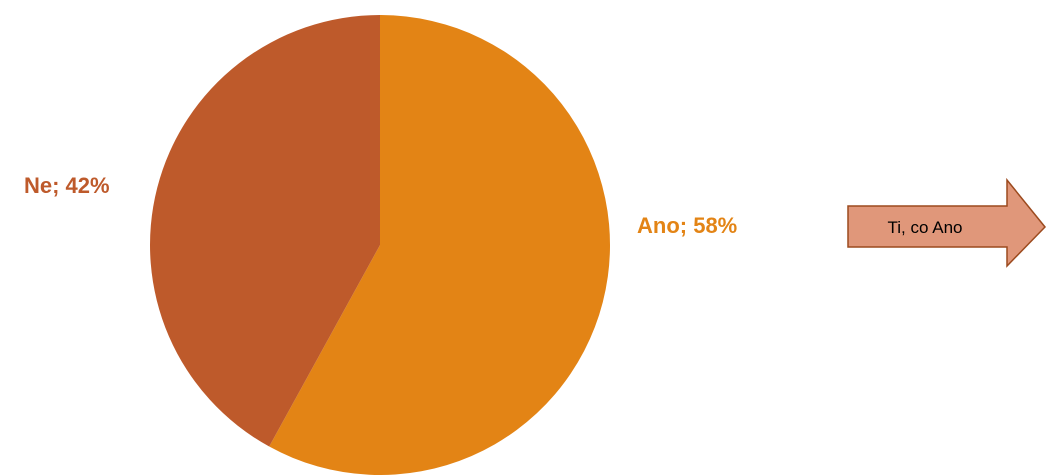 The width and height of the screenshot is (1046, 475). What do you see at coordinates (687, 225) in the screenshot?
I see `slice-label-ano: Ano; 58%` at bounding box center [687, 225].